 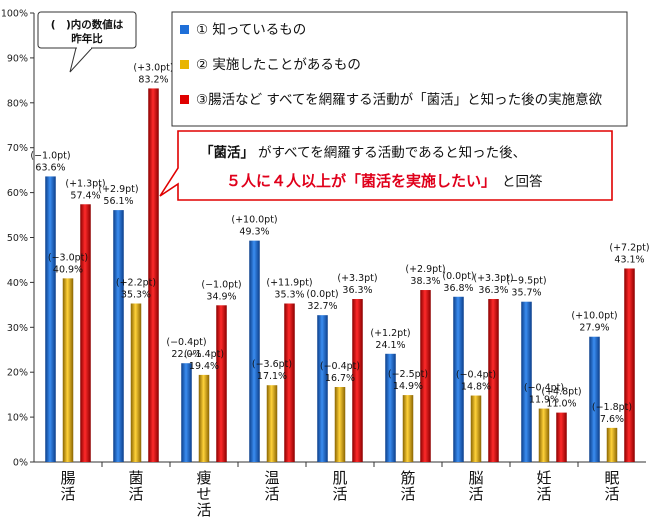 What do you see at coordinates (136, 283) in the screenshot?
I see `change-label: (+2.2pt)` at bounding box center [136, 283].